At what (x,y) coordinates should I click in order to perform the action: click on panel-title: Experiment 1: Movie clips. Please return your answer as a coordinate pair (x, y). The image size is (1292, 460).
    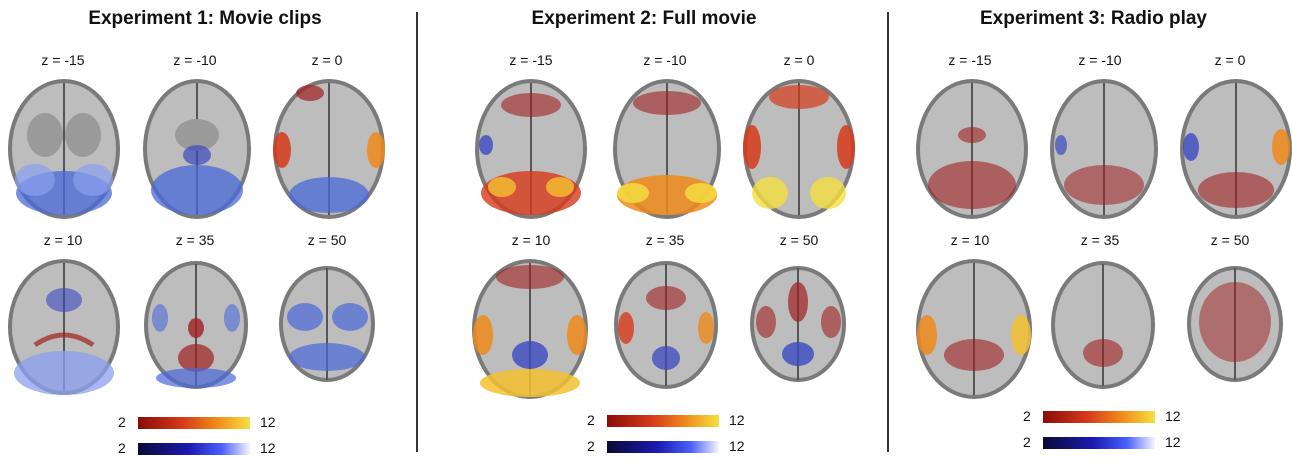
    Looking at the image, I should click on (205, 18).